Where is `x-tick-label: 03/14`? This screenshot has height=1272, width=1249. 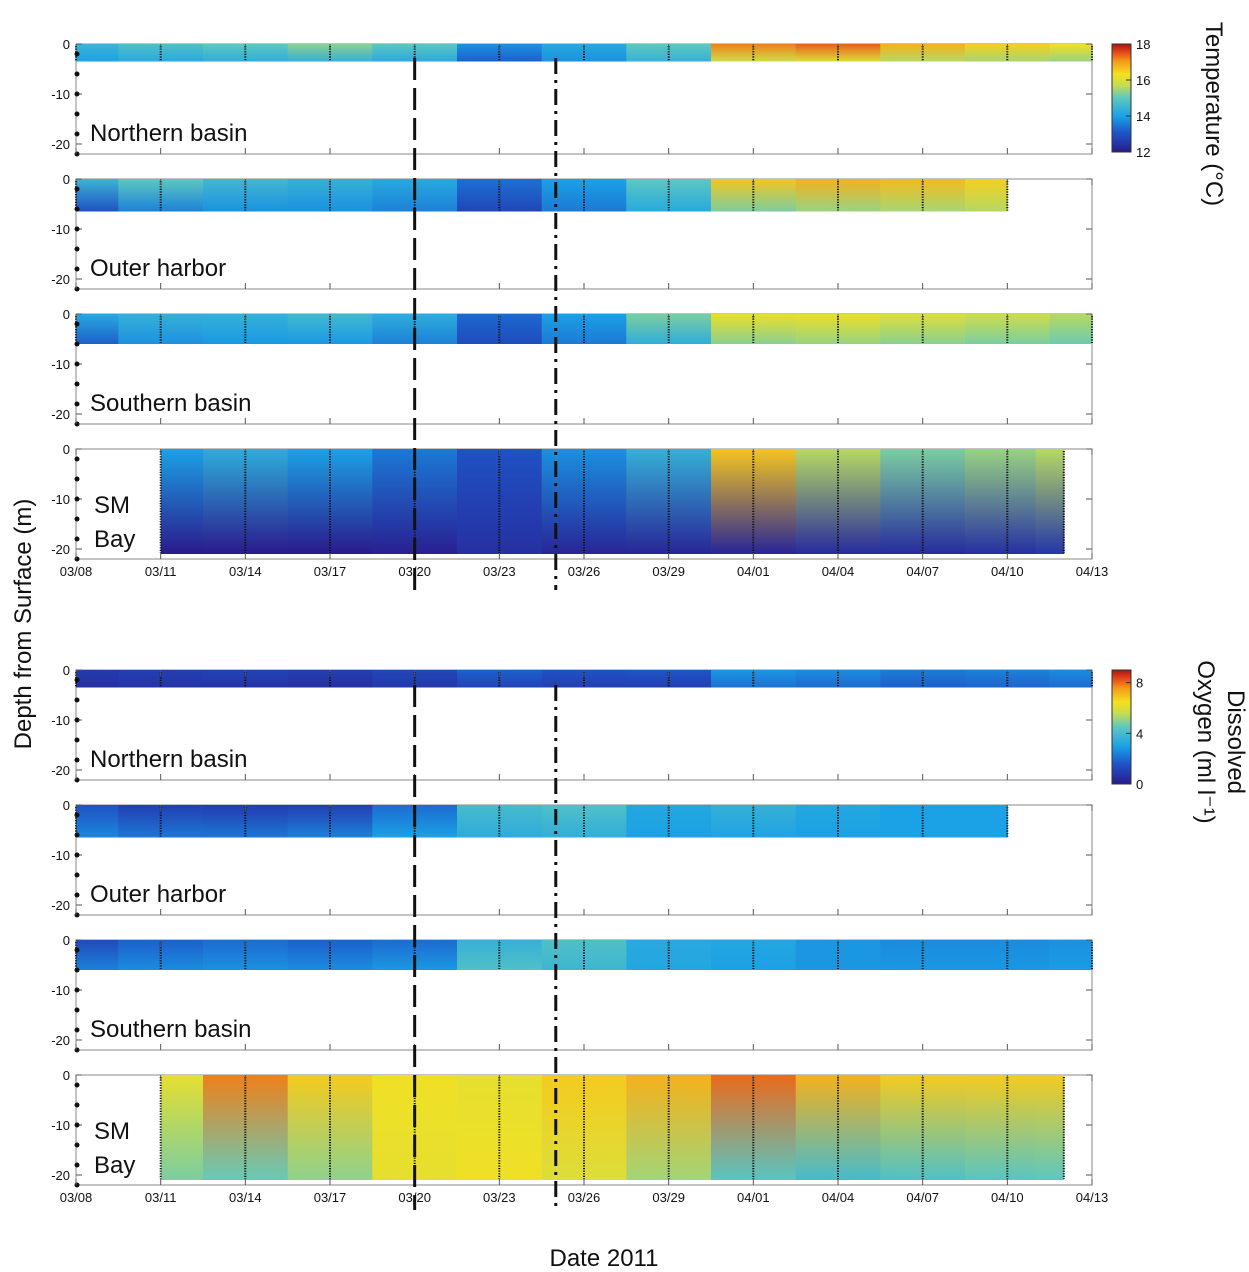 x-tick-label: 03/14 is located at coordinates (245, 1197).